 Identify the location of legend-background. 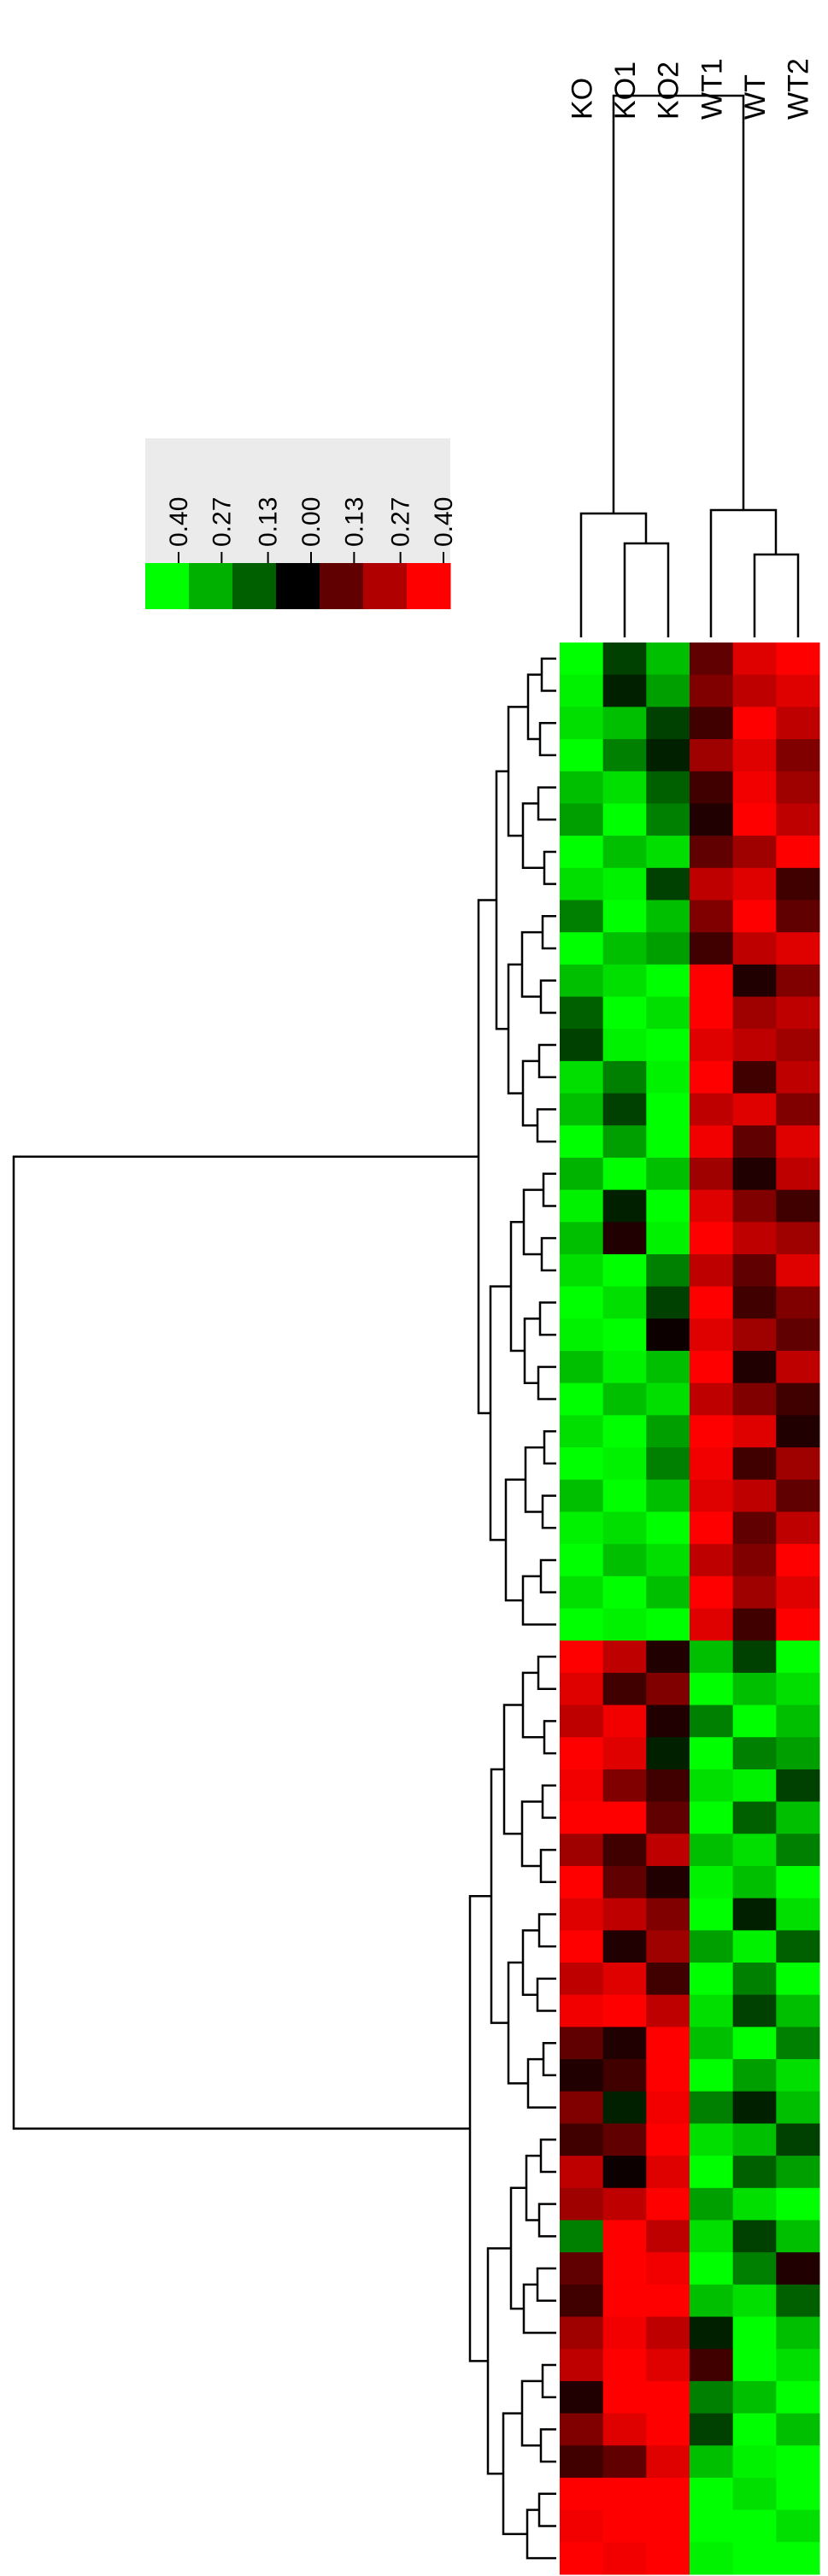
(297, 500).